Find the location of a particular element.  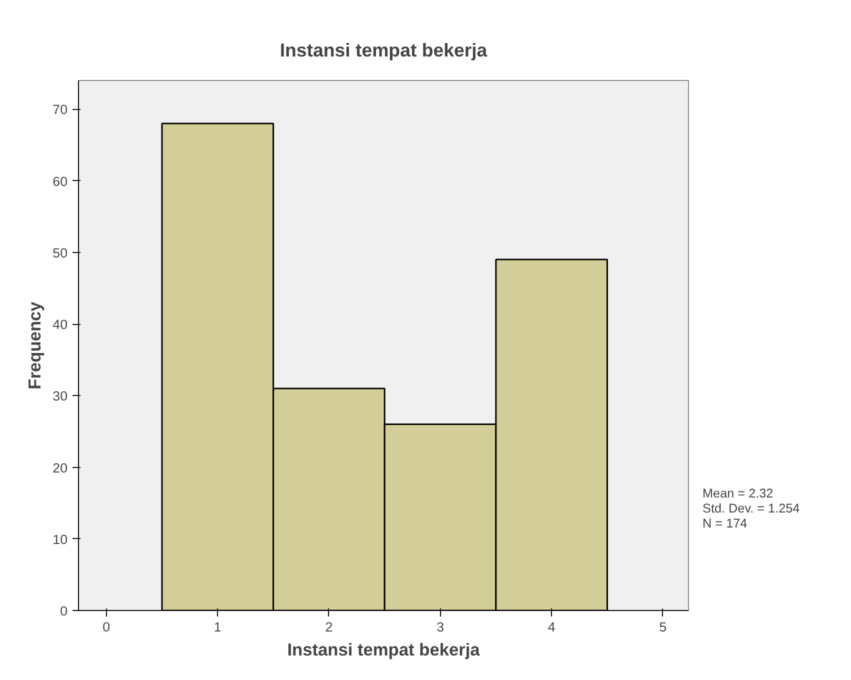

x-tick-label: 0 is located at coordinates (106, 627).